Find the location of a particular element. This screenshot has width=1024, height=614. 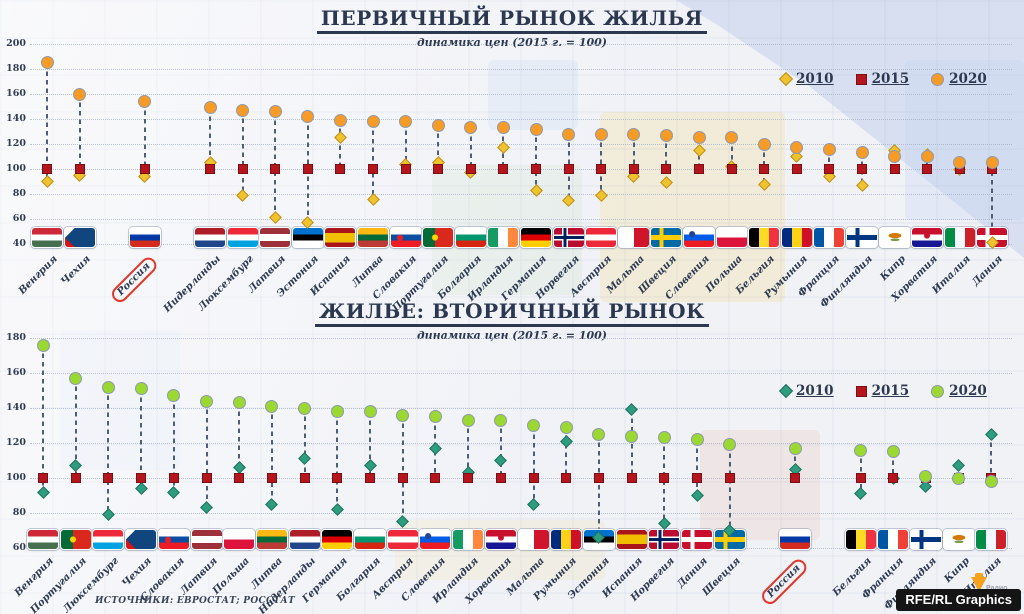

legend-item-2015: 2015 is located at coordinates (882, 391).